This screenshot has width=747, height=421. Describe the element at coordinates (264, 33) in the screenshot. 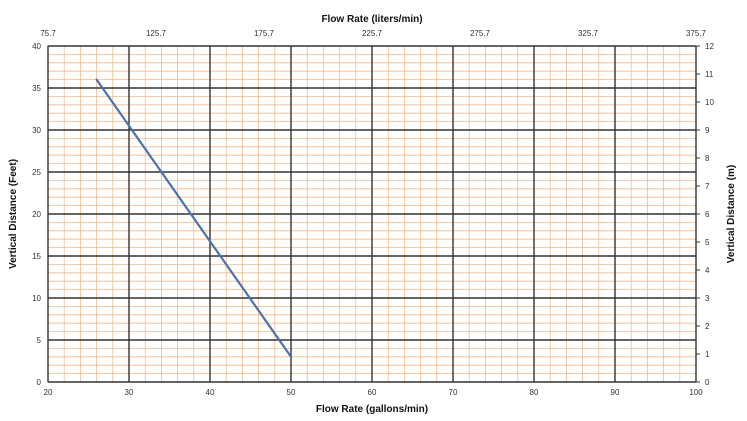

I see `x-top-tick-label: 175.7` at that location.